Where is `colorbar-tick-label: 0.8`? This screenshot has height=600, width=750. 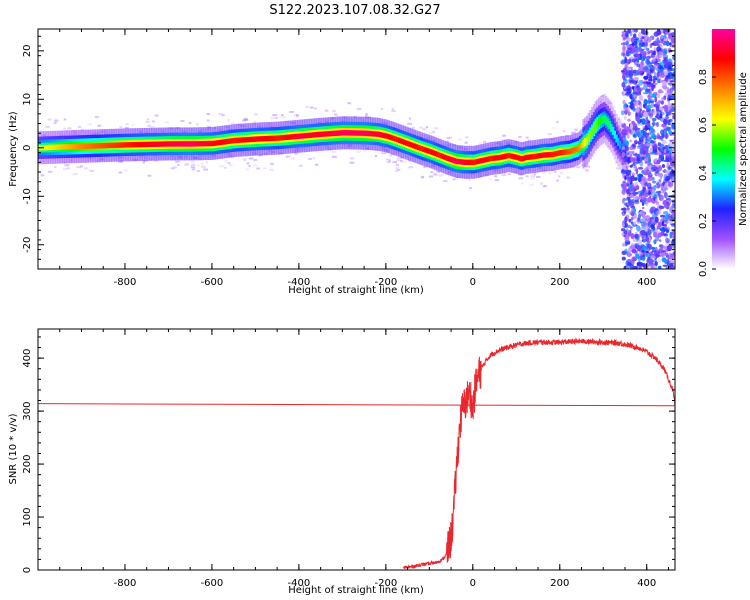
colorbar-tick-label: 0.8 is located at coordinates (703, 77).